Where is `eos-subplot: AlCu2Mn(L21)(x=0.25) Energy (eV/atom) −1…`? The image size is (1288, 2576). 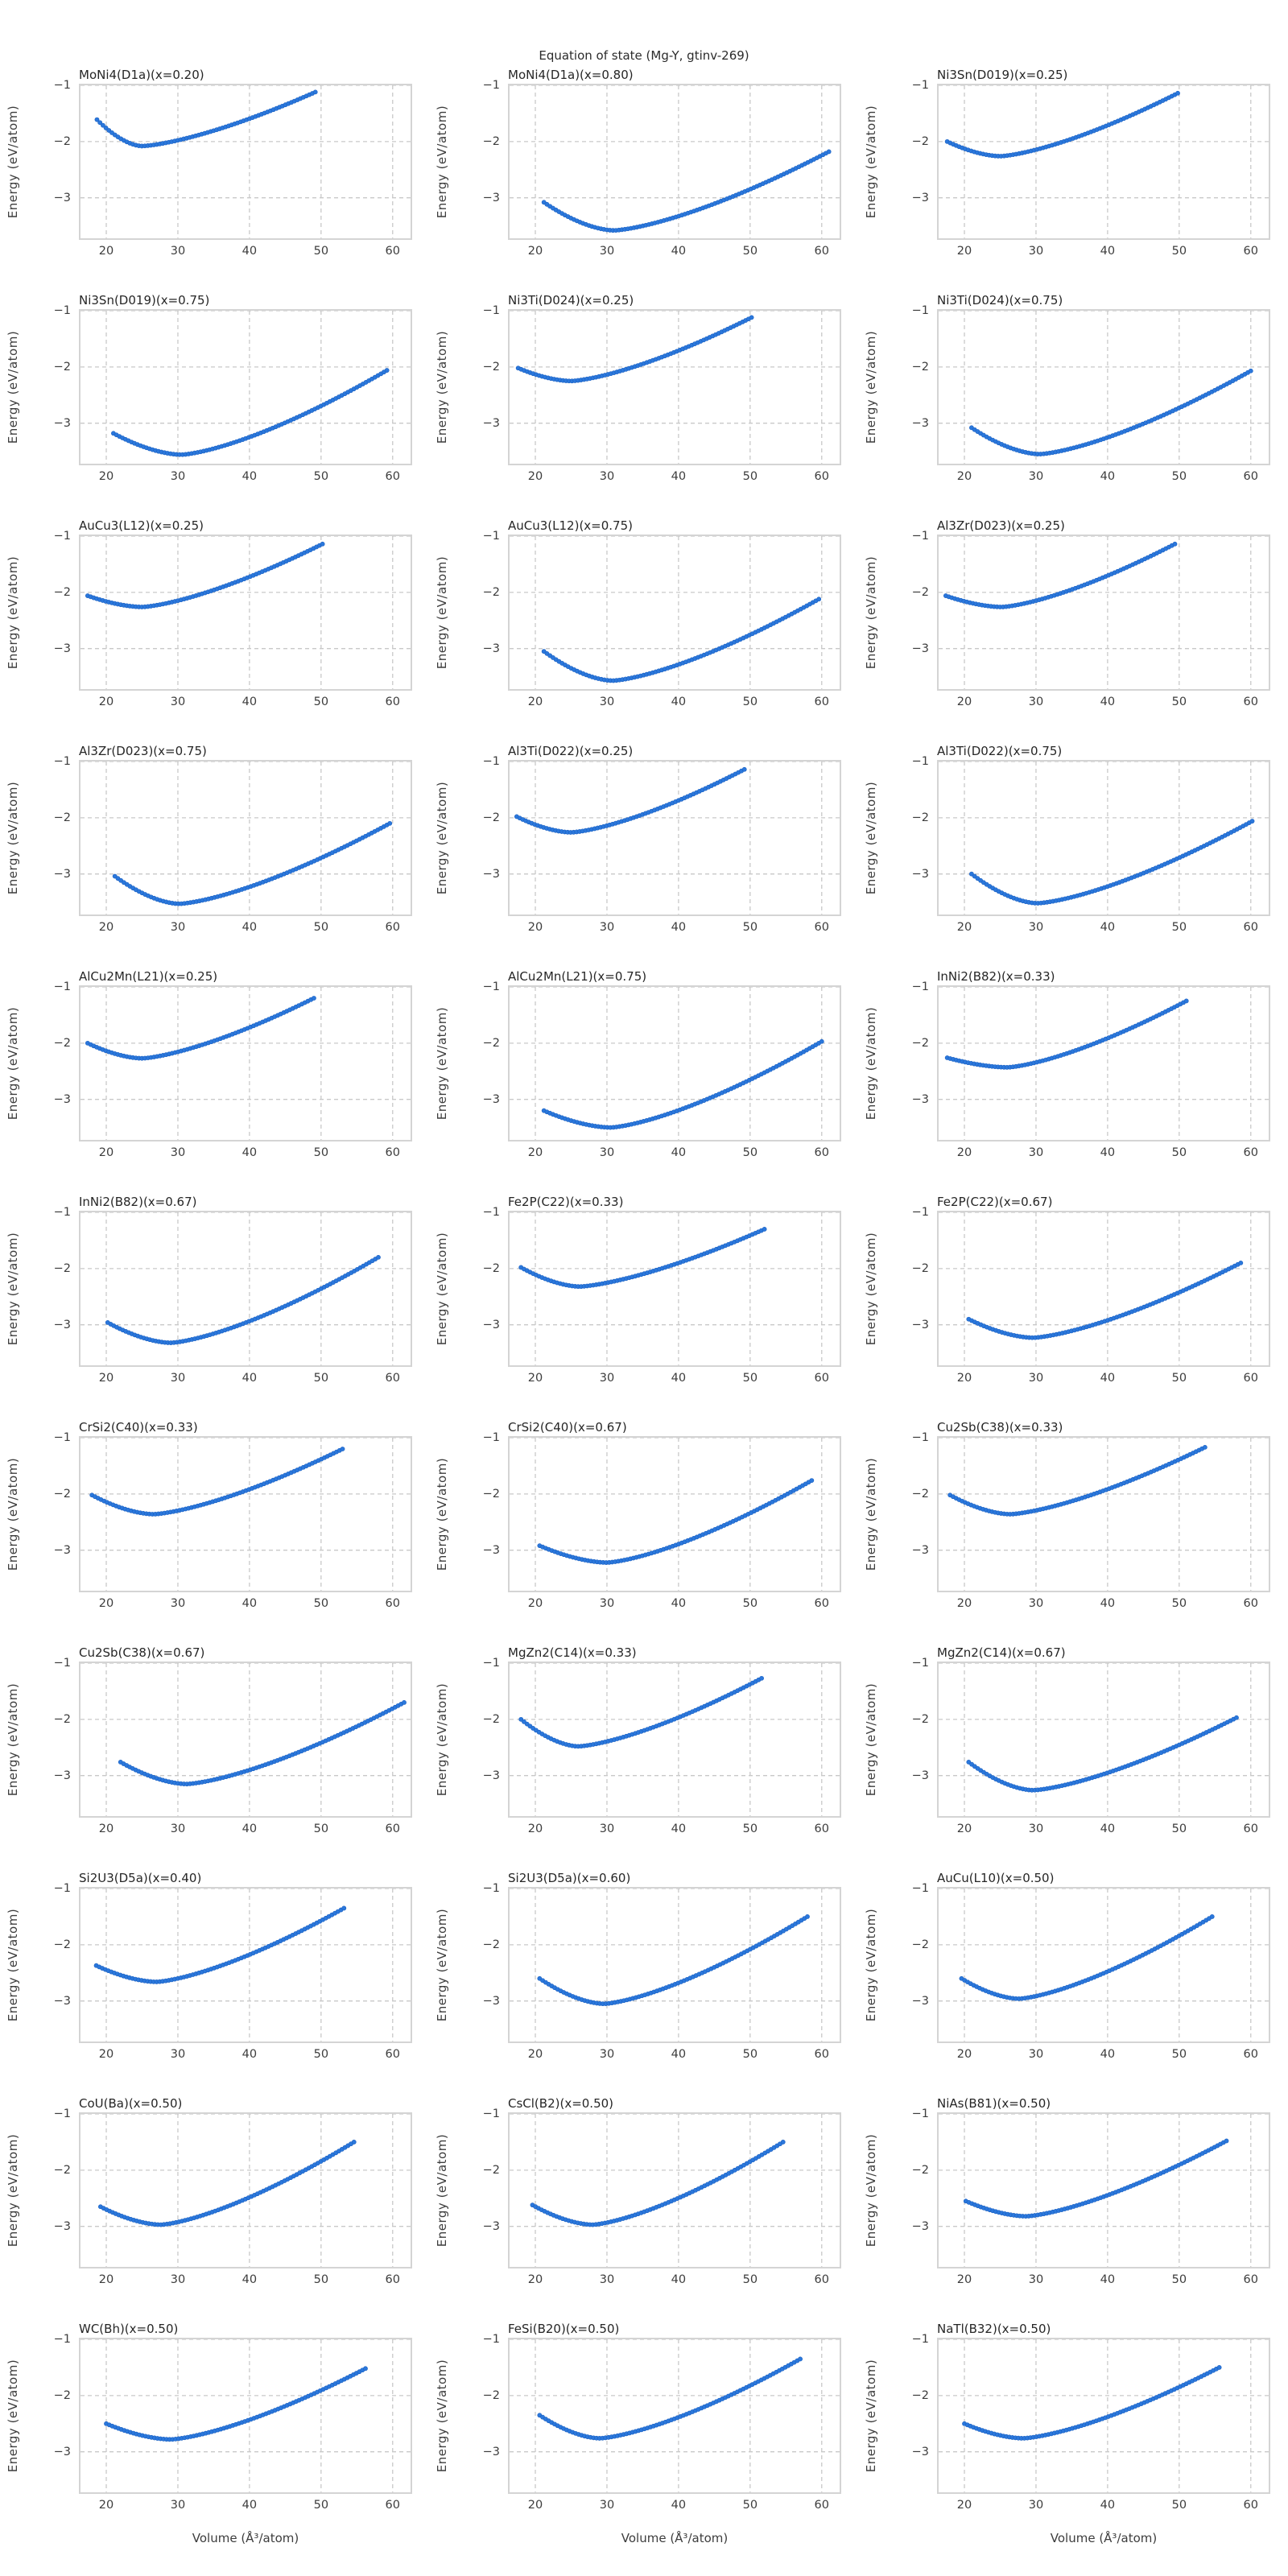 eos-subplot: AlCu2Mn(L21)(x=0.25) Energy (eV/atom) −1… is located at coordinates (214, 1080).